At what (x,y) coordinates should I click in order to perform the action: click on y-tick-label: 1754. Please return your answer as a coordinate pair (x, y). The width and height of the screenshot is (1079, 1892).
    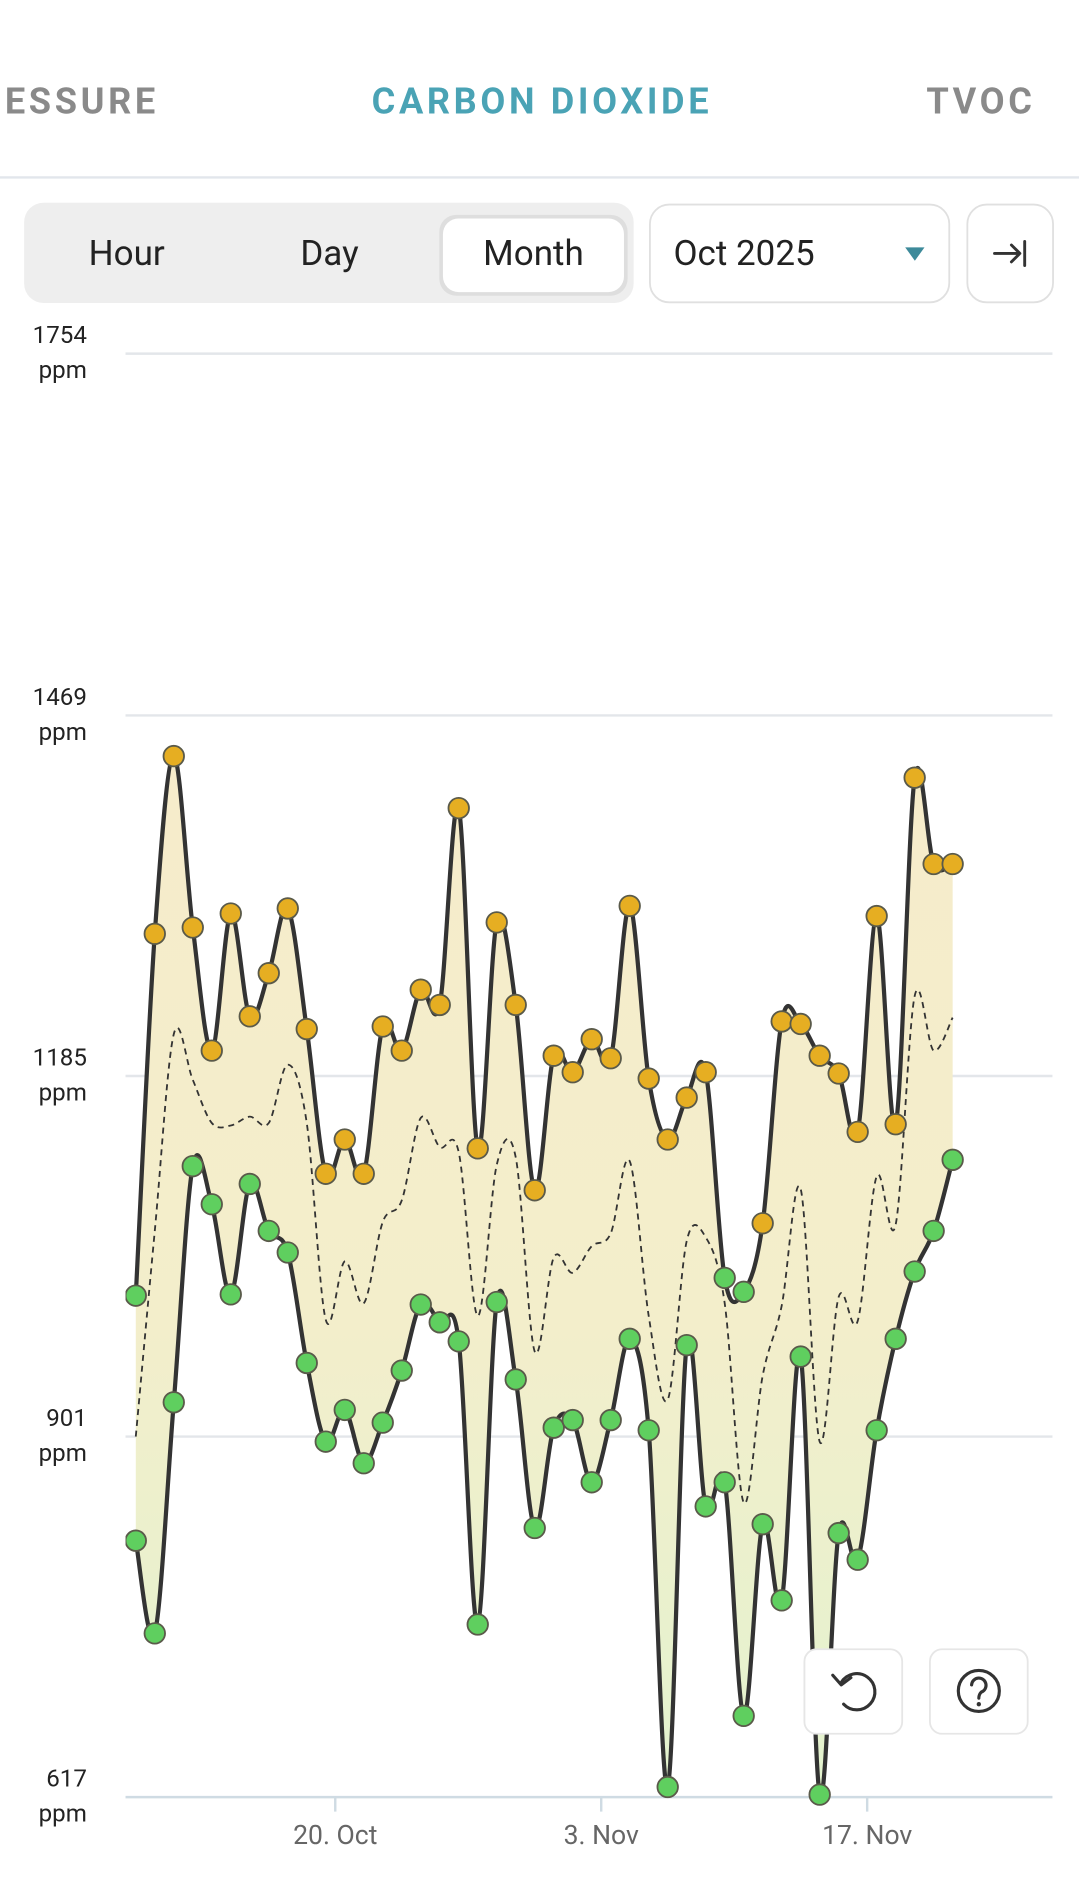
    Looking at the image, I should click on (60, 335).